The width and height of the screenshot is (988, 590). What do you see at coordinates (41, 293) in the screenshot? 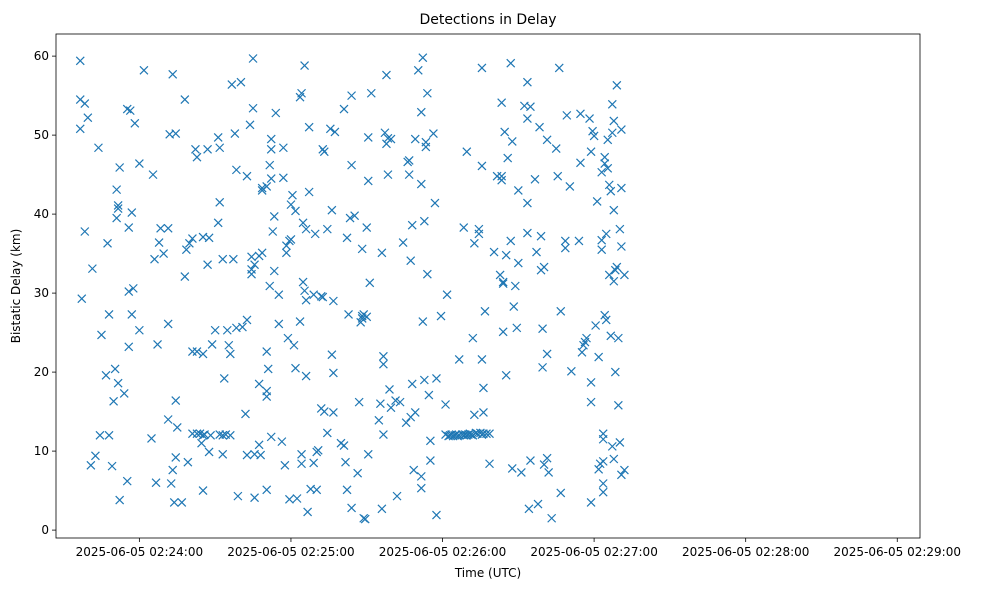
I see `y-tick-label: 30` at bounding box center [41, 293].